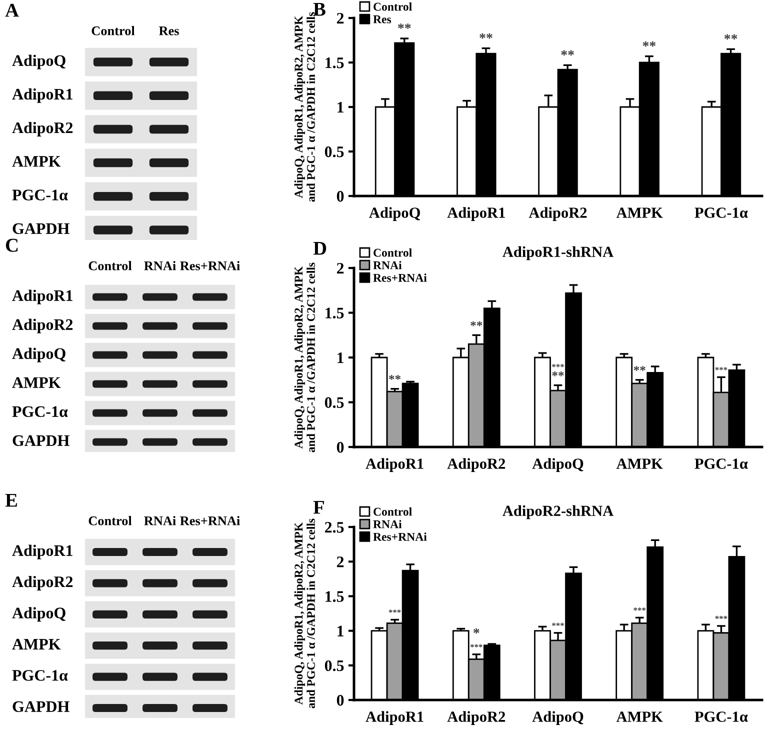  What do you see at coordinates (12, 10) in the screenshot?
I see `text: A` at bounding box center [12, 10].